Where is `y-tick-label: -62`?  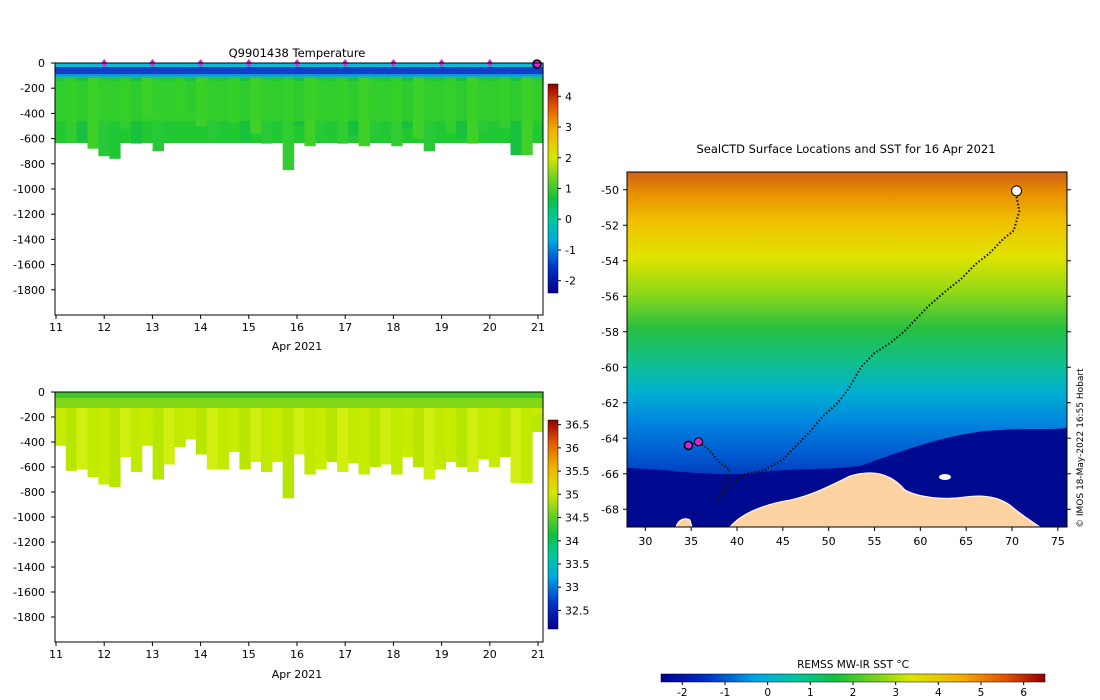 y-tick-label: -62 is located at coordinates (610, 403).